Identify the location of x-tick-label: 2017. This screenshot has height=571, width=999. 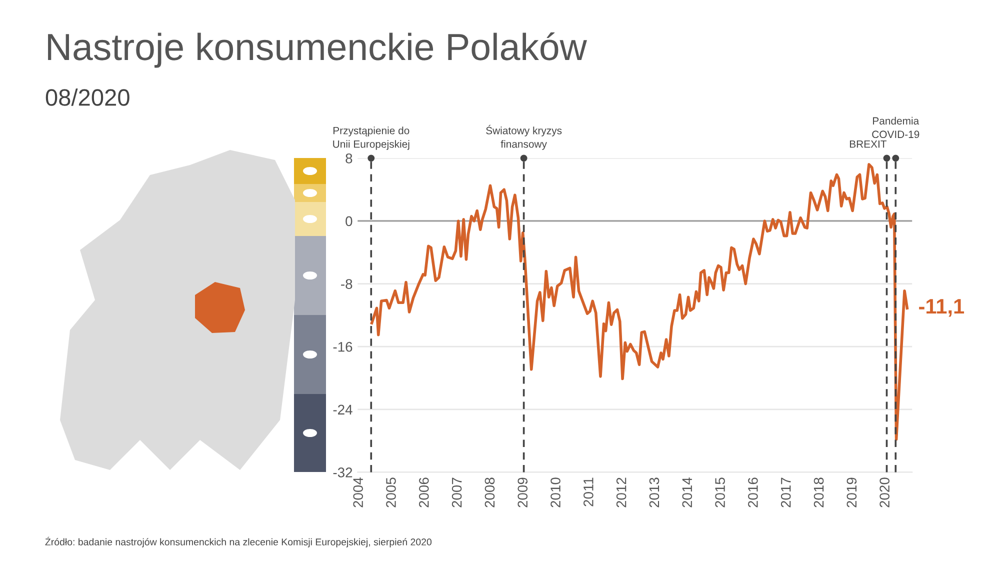
(785, 493).